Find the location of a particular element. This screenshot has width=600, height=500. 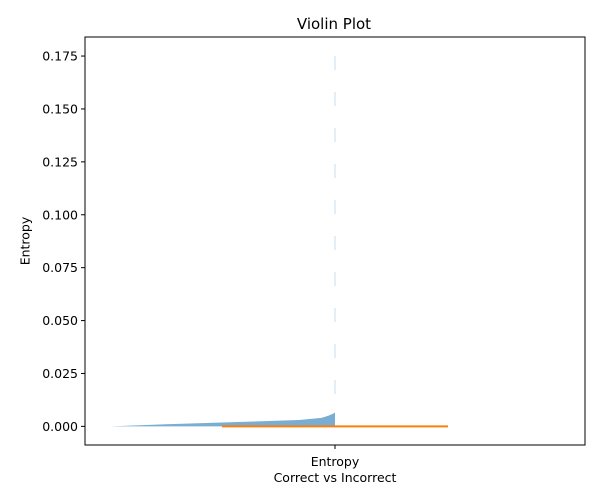

violin-body is located at coordinates (222, 419).